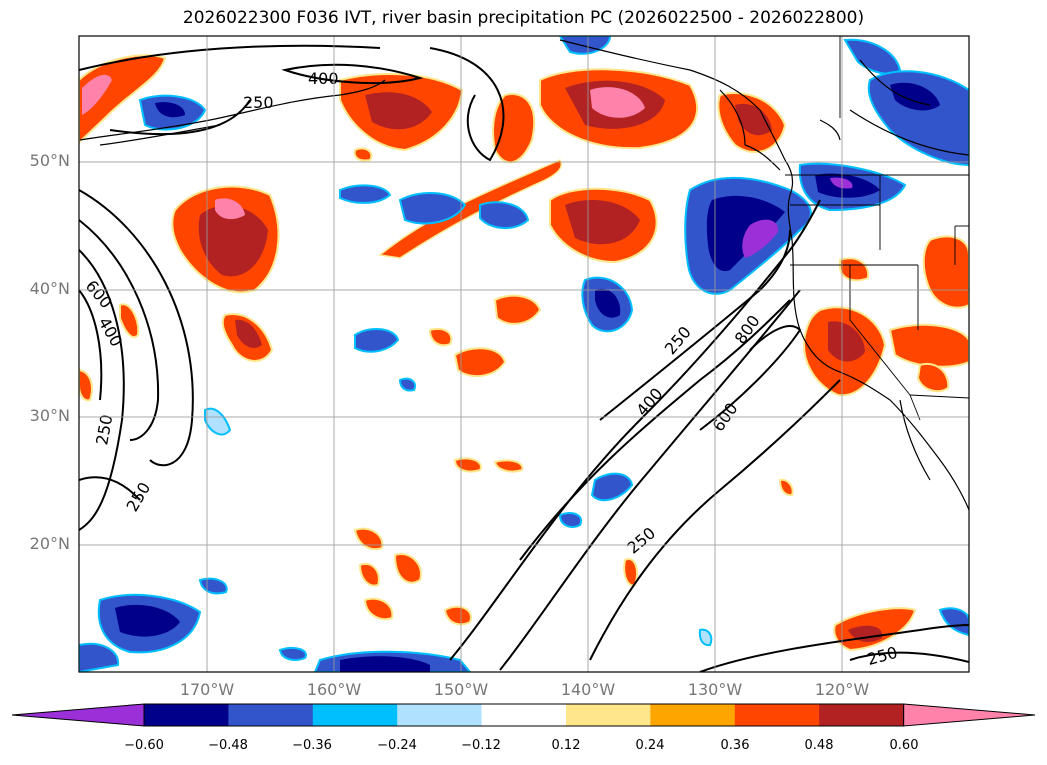  I want to click on lon-label: 120°W, so click(842, 689).